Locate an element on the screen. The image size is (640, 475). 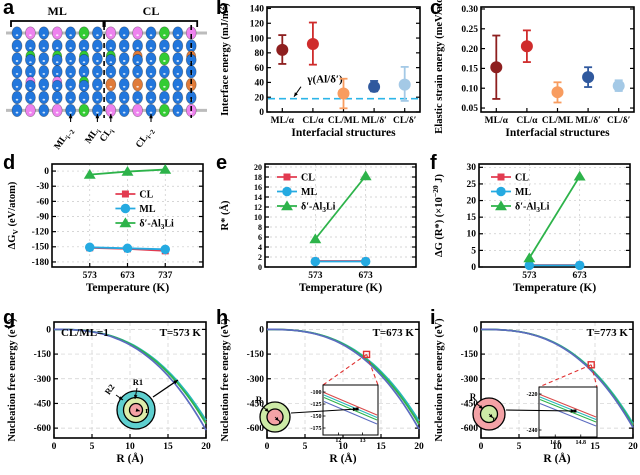
svg-text: 14.8 is located at coordinates (581, 443).